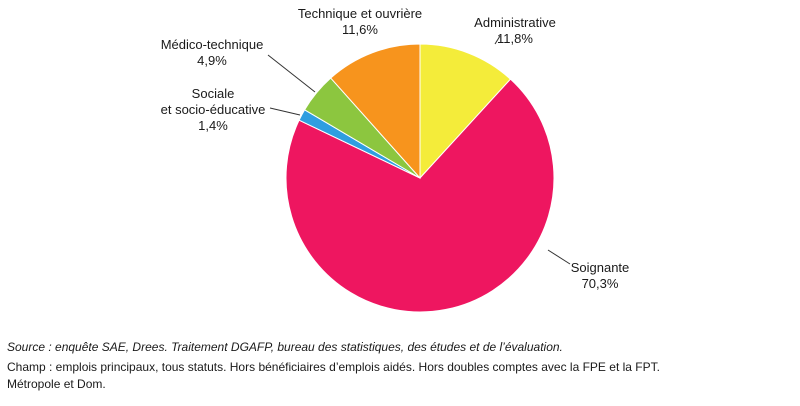 This screenshot has width=800, height=406. Describe the element at coordinates (213, 125) in the screenshot. I see `slice-value-label: 1,4%` at that location.